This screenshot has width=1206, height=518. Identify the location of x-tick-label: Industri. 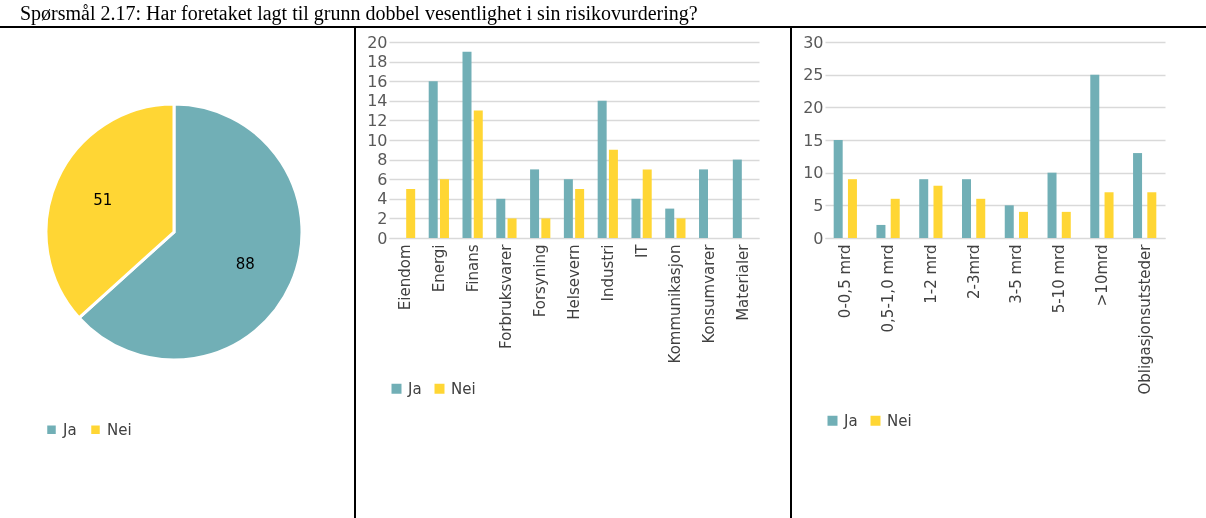
(607, 273).